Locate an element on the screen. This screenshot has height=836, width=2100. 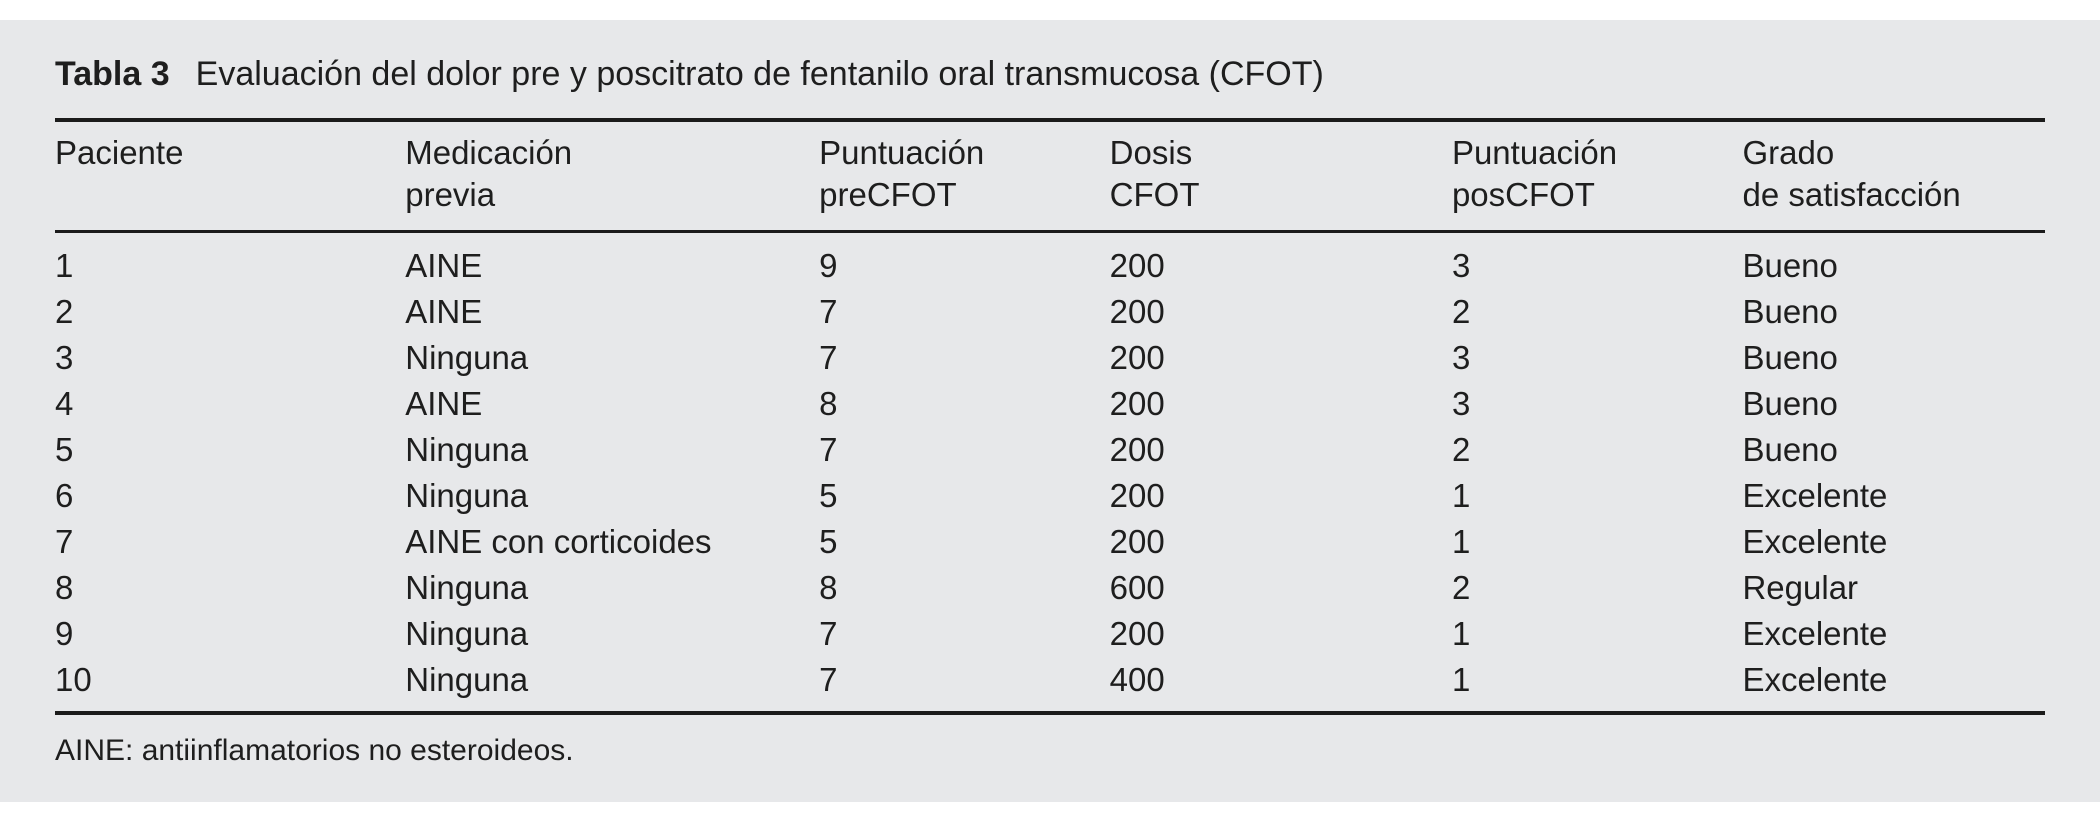
table-row: 6 Ninguna 5 200 1 Excelente is located at coordinates (1050, 496).